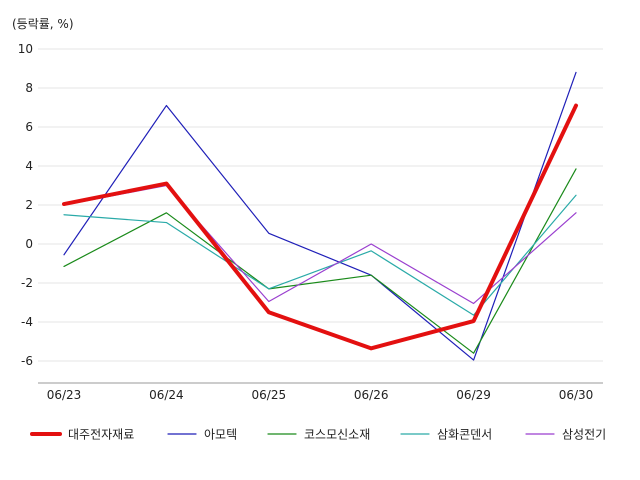  Describe the element at coordinates (29, 88) in the screenshot. I see `y-tick-label: 8` at that location.